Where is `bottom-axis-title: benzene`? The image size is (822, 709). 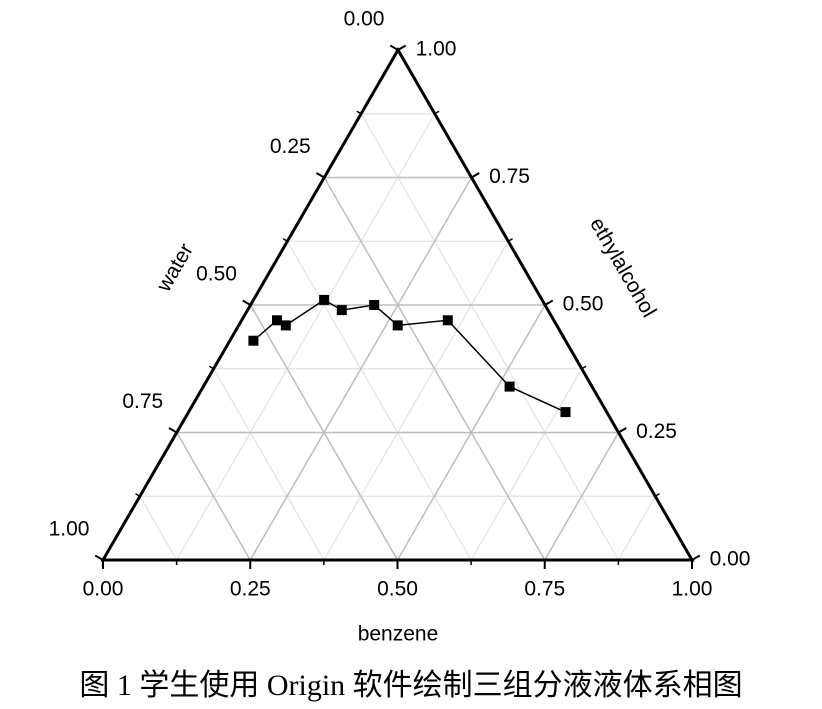 bottom-axis-title: benzene is located at coordinates (398, 634).